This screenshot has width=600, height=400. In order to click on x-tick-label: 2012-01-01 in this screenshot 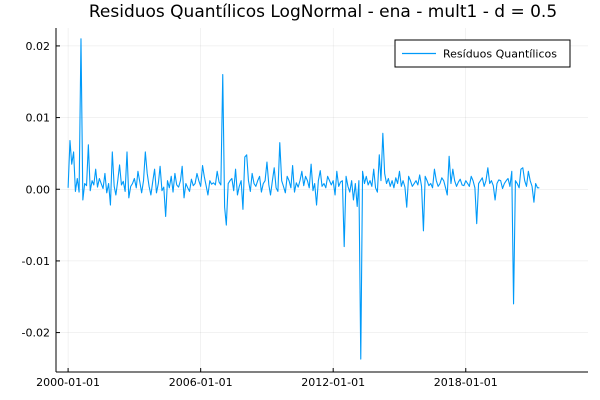, I will do `click(333, 382)`.